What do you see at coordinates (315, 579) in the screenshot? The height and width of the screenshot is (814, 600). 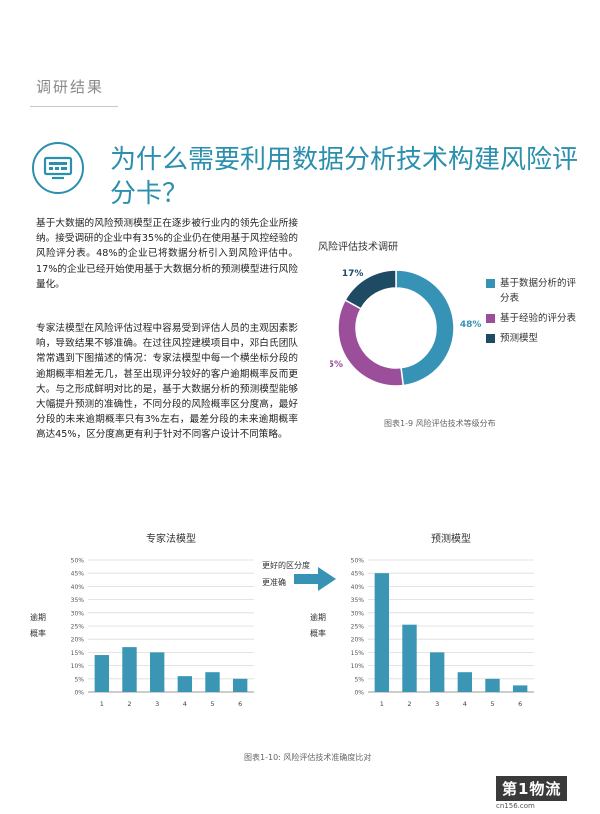 I see `right-arrow-icon` at bounding box center [315, 579].